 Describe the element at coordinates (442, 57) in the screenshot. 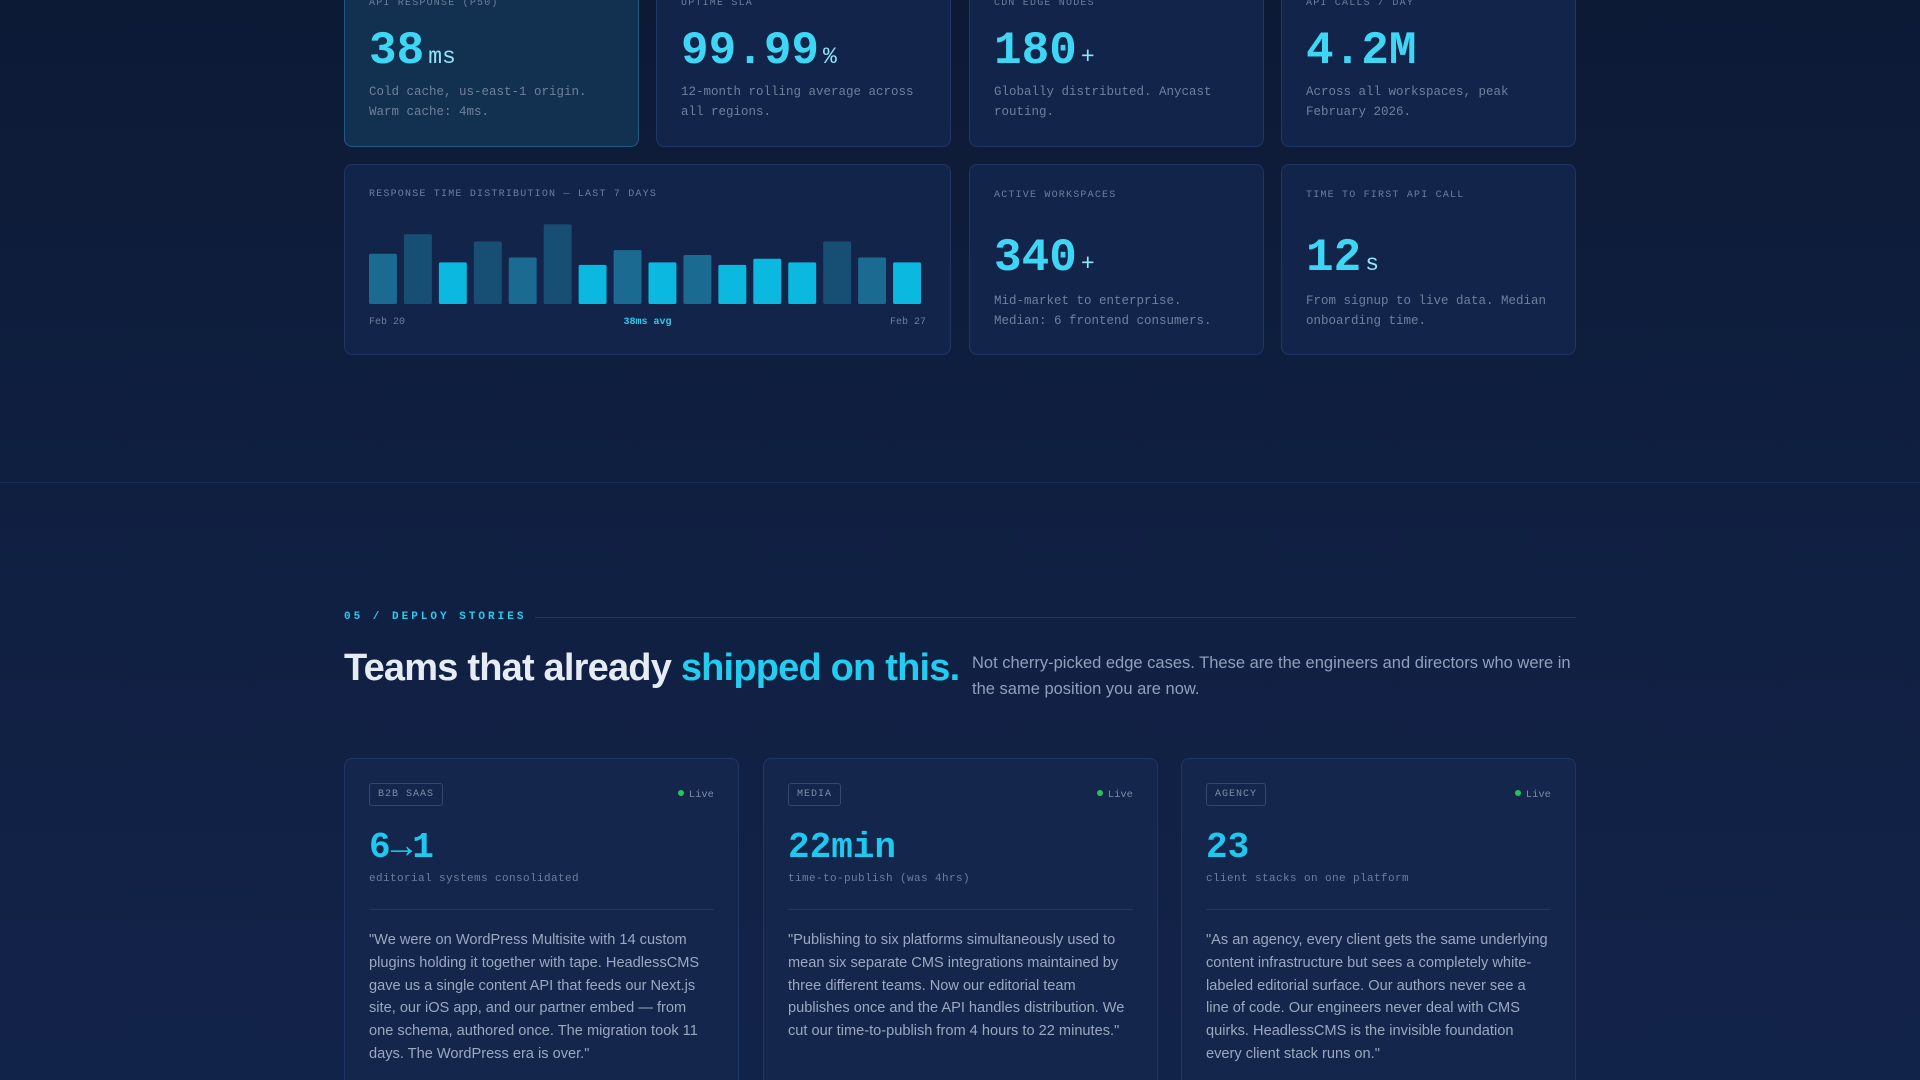

I see `metric-unit: ms` at that location.